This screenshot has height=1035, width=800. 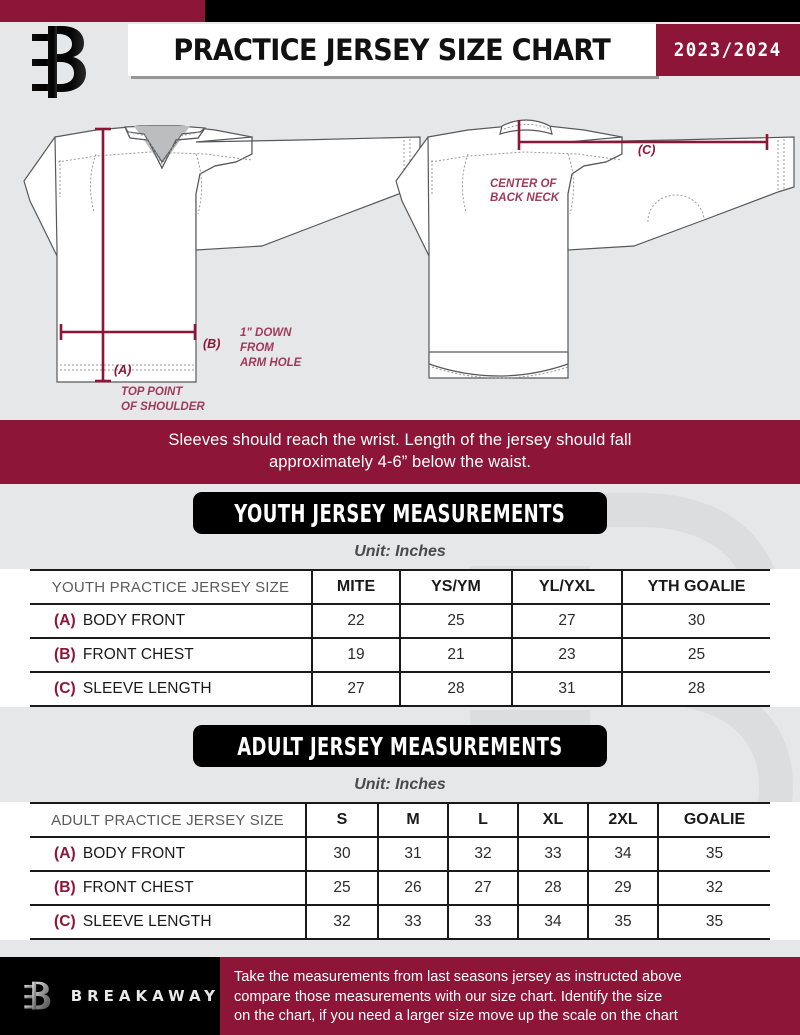 What do you see at coordinates (412, 888) in the screenshot?
I see `adult-b-m: 26` at bounding box center [412, 888].